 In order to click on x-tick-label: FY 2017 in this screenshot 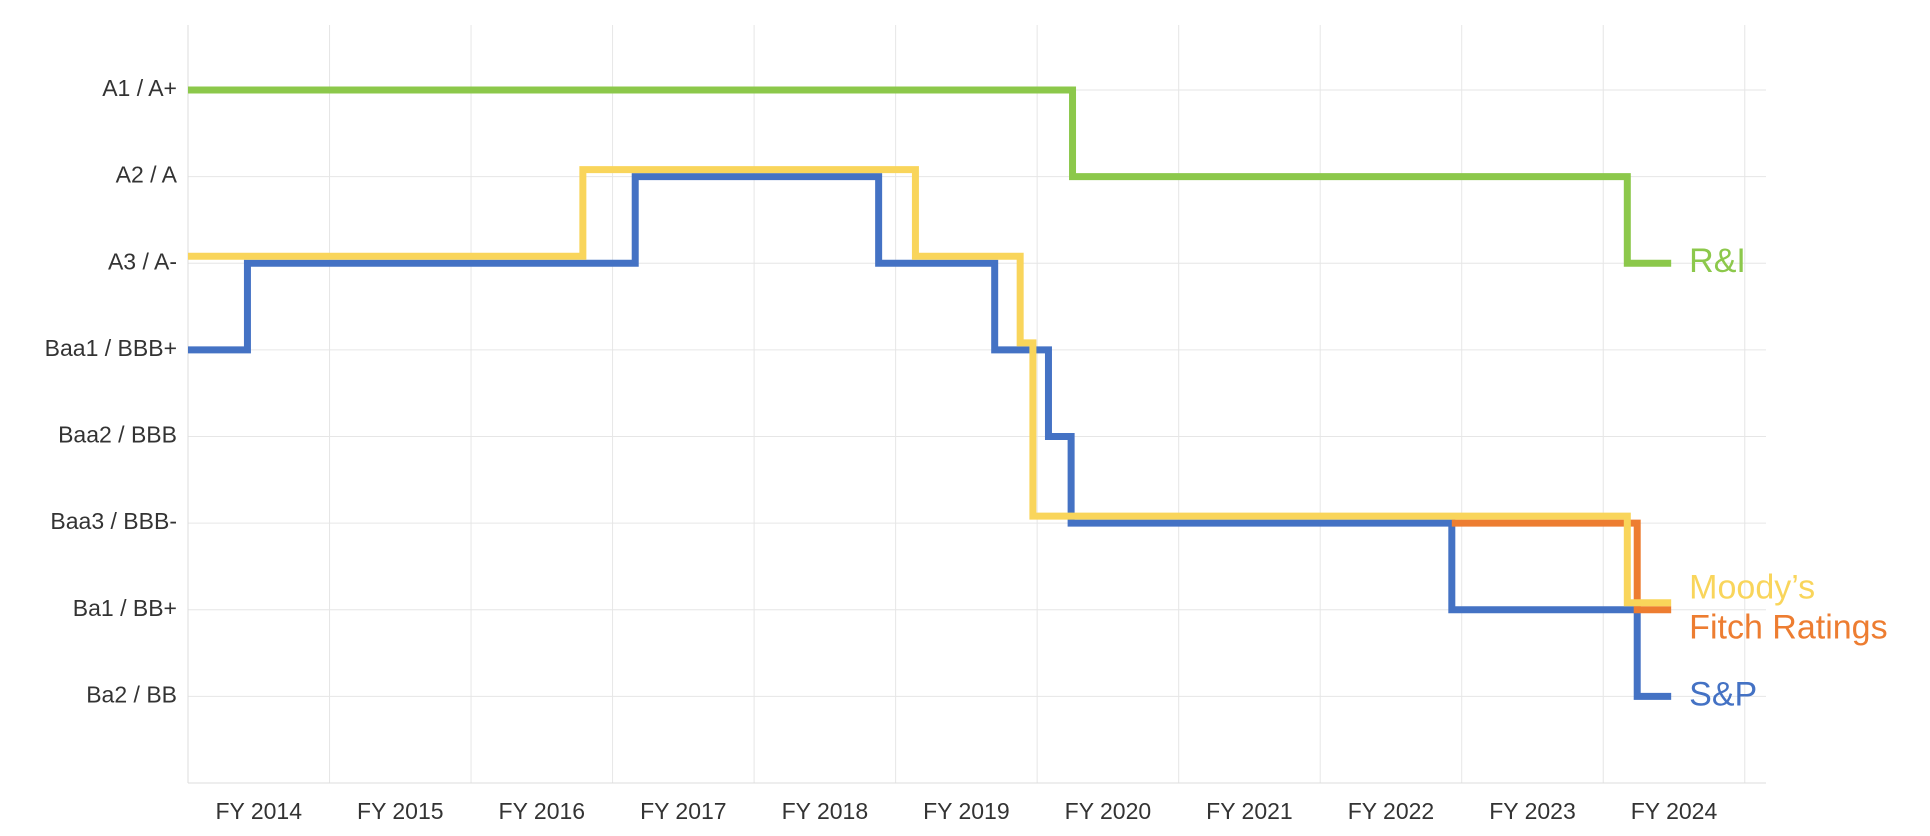, I will do `click(683, 811)`.